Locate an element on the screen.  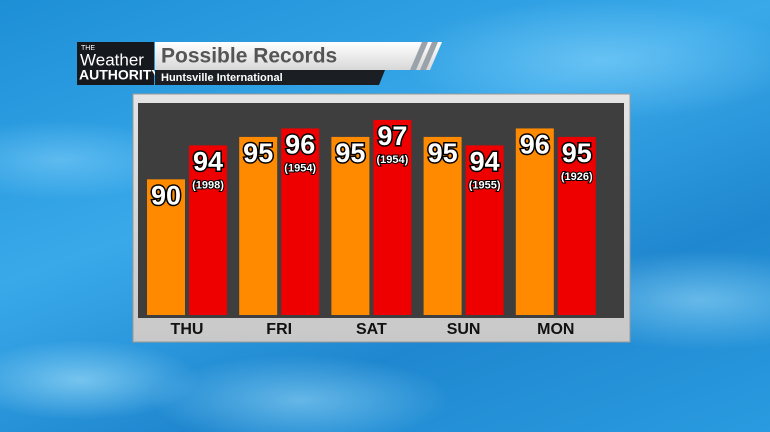
x-tick-label: MON is located at coordinates (555, 329).